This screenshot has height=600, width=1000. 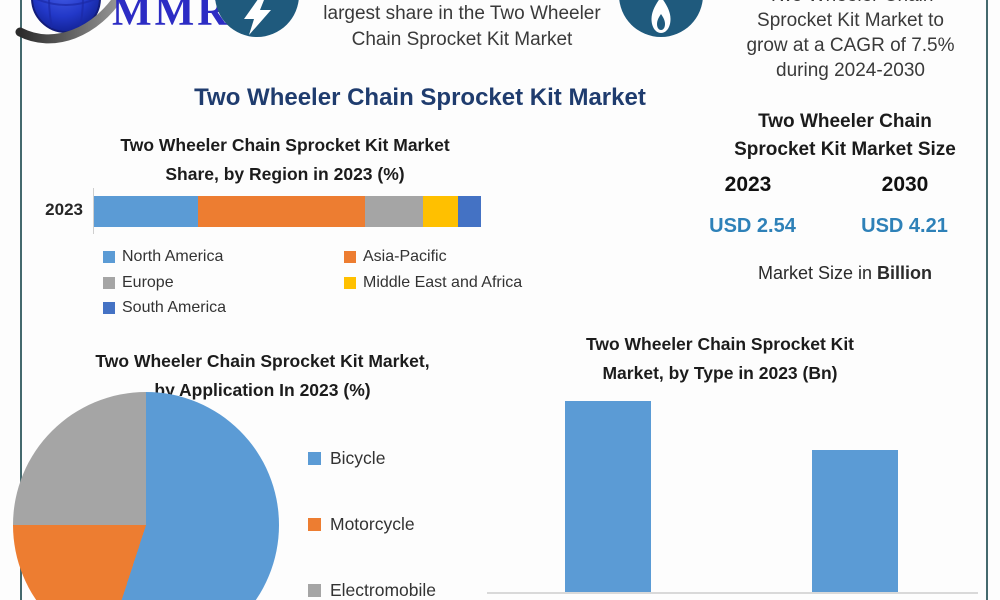 I want to click on callout-left-line-2: Chain Sprocket Kit Market, so click(x=462, y=39).